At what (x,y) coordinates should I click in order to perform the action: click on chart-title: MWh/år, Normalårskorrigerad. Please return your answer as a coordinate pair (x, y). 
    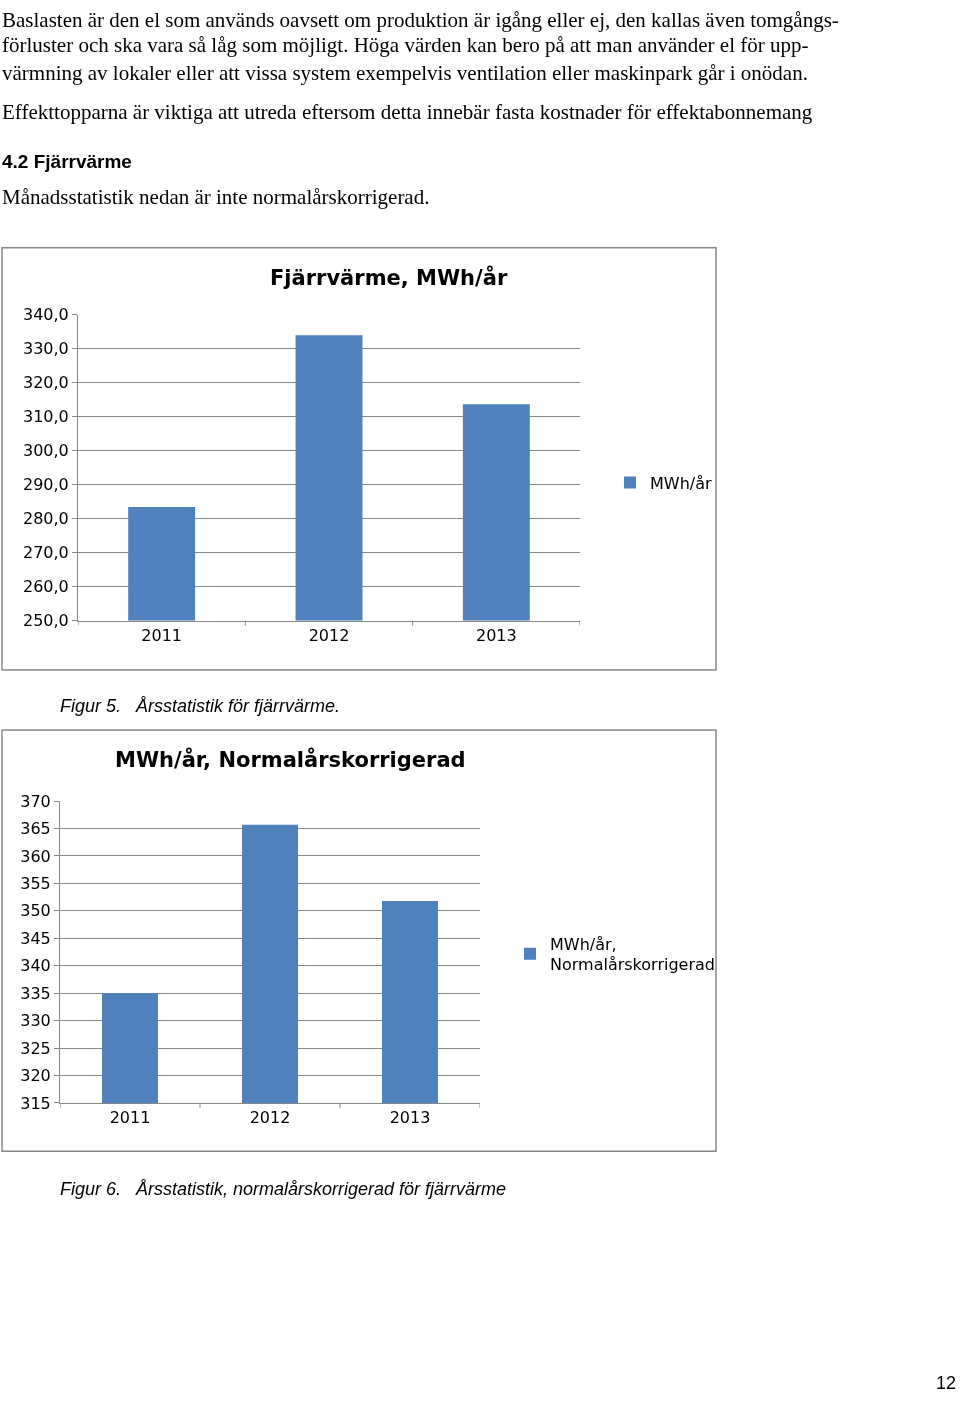
    Looking at the image, I should click on (290, 759).